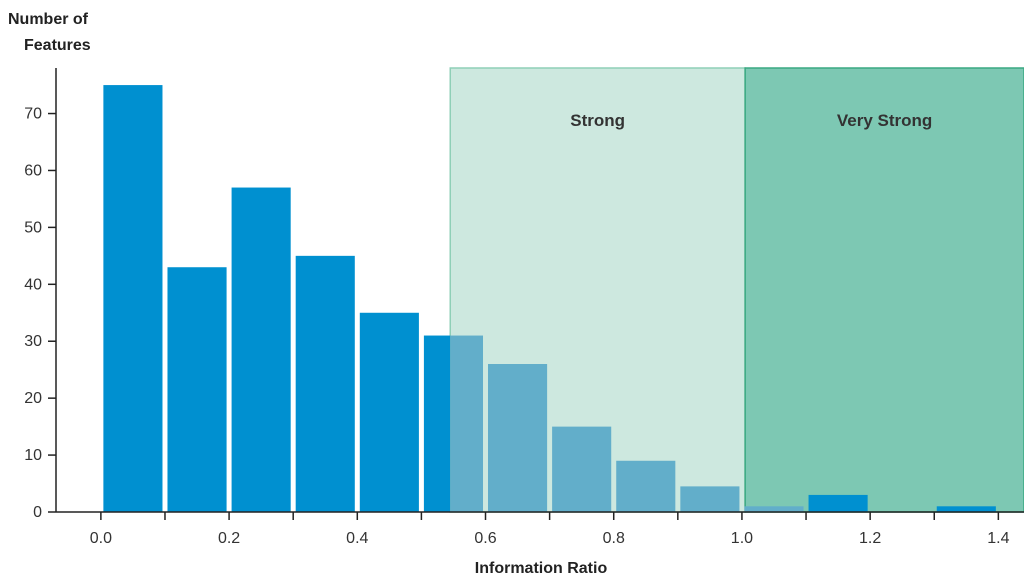 The image size is (1024, 579). Describe the element at coordinates (884, 120) in the screenshot. I see `zone-label-very-strong: Very Strong` at that location.